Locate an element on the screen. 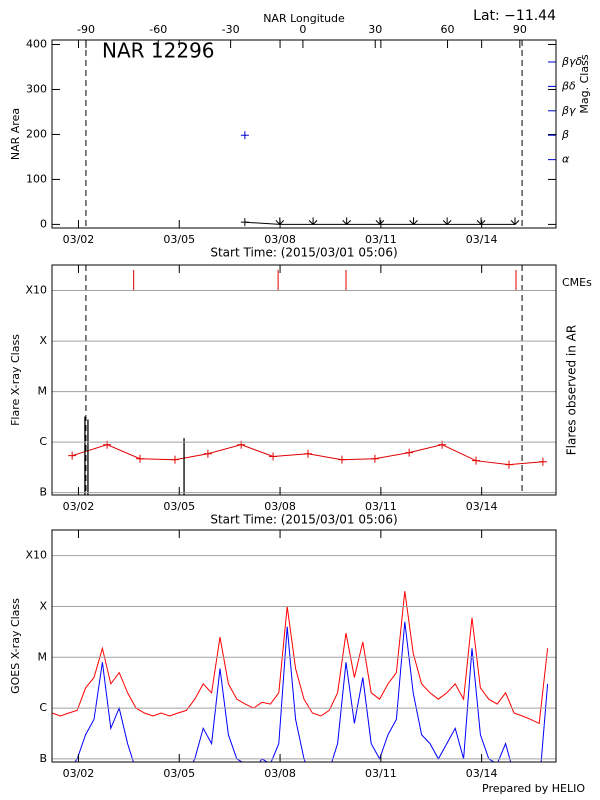  y-tick-label: 300 is located at coordinates (36, 88).